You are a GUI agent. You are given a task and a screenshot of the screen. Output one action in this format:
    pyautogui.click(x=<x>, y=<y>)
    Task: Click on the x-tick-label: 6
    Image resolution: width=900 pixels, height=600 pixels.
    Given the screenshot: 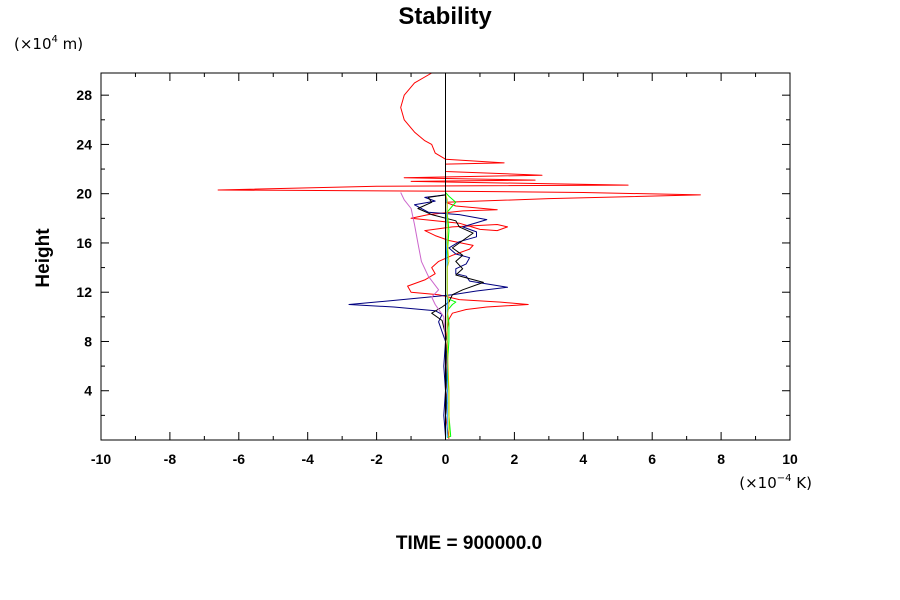 What is the action you would take?
    pyautogui.click(x=652, y=459)
    